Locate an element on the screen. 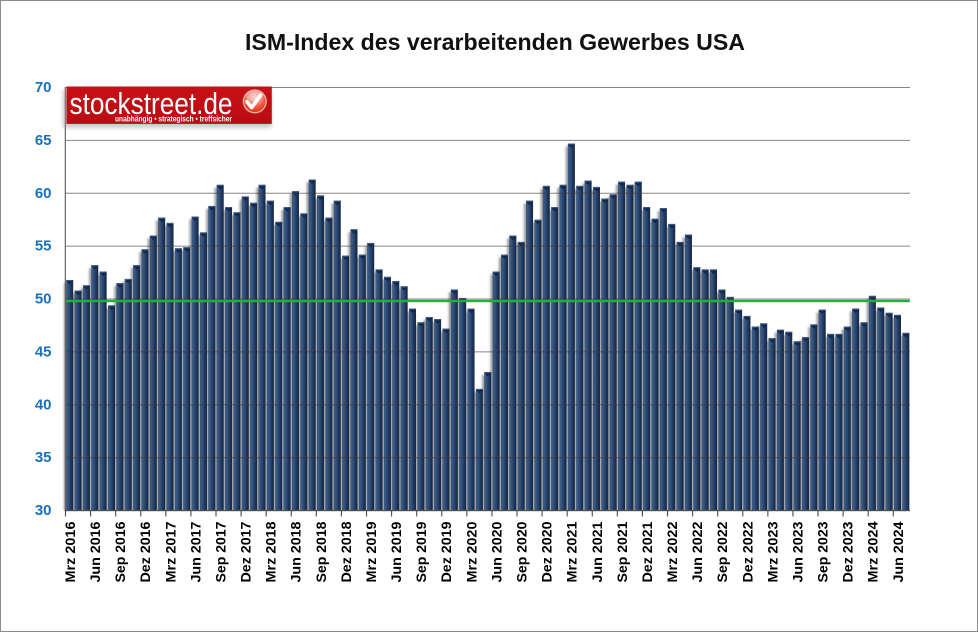  svg-text: Mrz 2017 is located at coordinates (170, 551).